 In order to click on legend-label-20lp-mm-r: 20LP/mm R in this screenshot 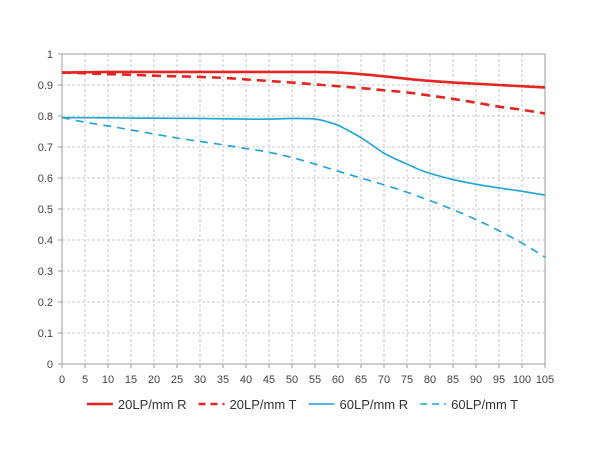, I will do `click(152, 404)`.